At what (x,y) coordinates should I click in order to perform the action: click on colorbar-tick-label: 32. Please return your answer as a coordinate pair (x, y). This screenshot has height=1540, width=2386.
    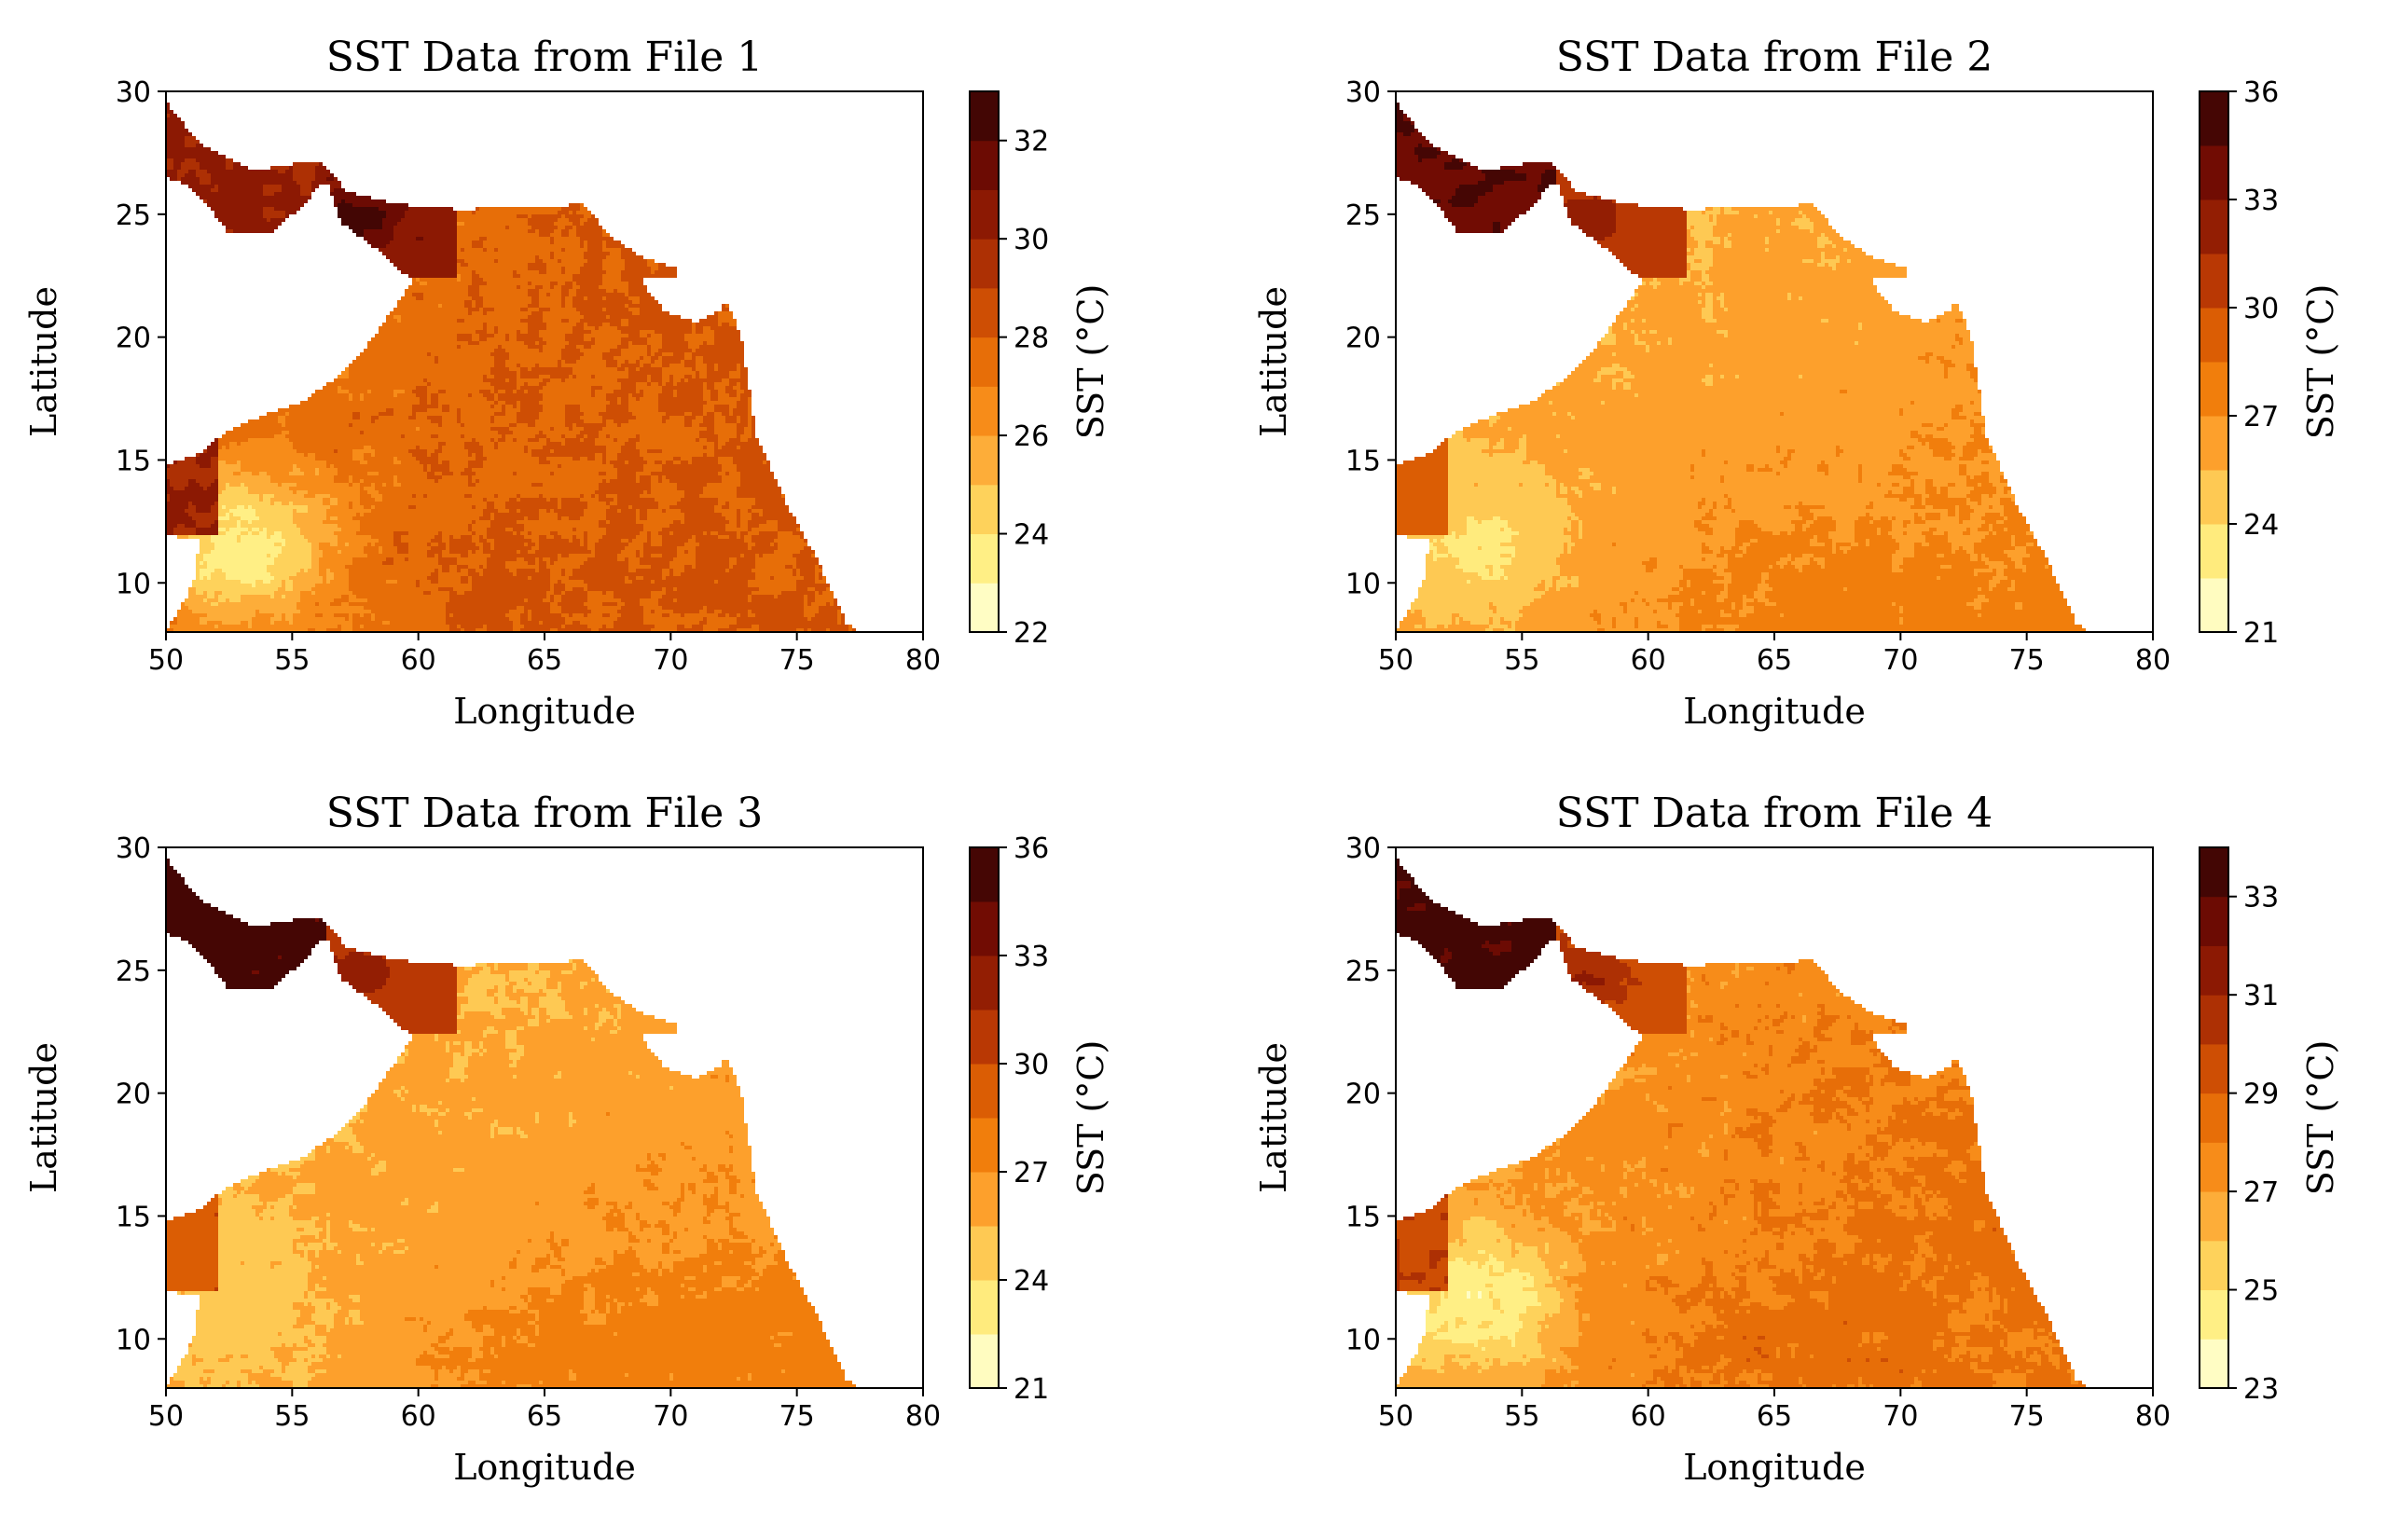
    Looking at the image, I should click on (1031, 142).